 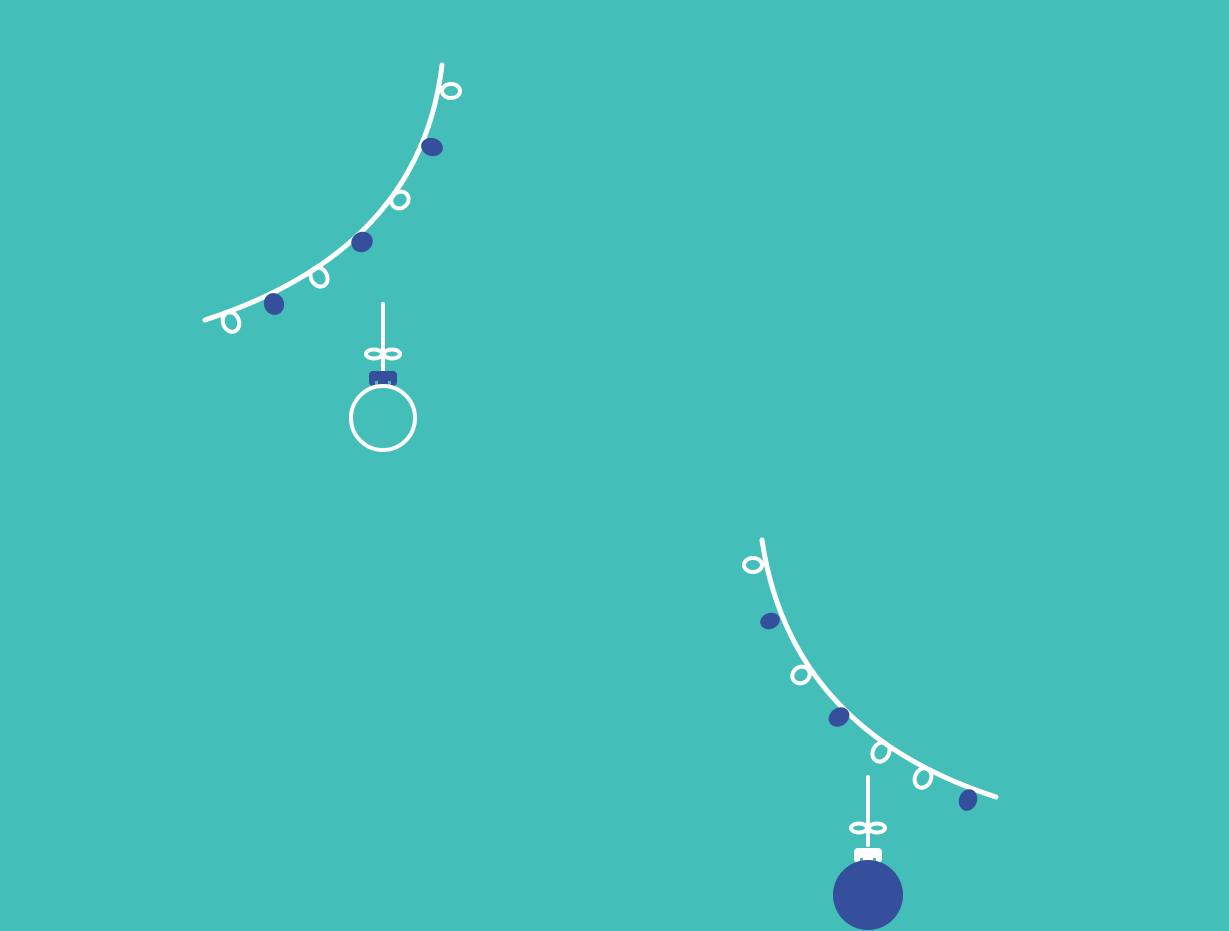 I want to click on ornament-cap, so click(x=383, y=378).